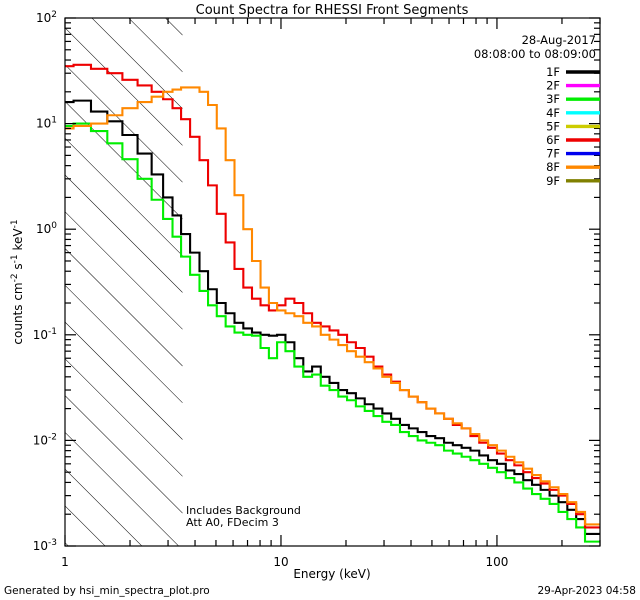 The height and width of the screenshot is (600, 640). Describe the element at coordinates (280, 562) in the screenshot. I see `x-tick-label: 10` at that location.